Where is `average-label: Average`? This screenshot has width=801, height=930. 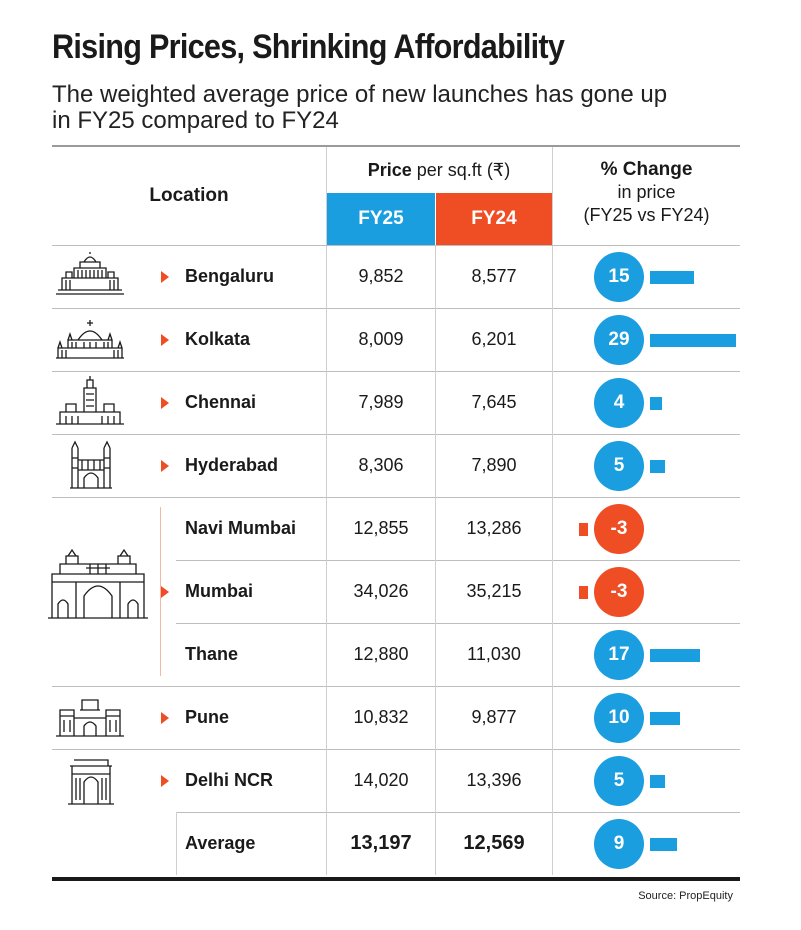
average-label: Average is located at coordinates (220, 843).